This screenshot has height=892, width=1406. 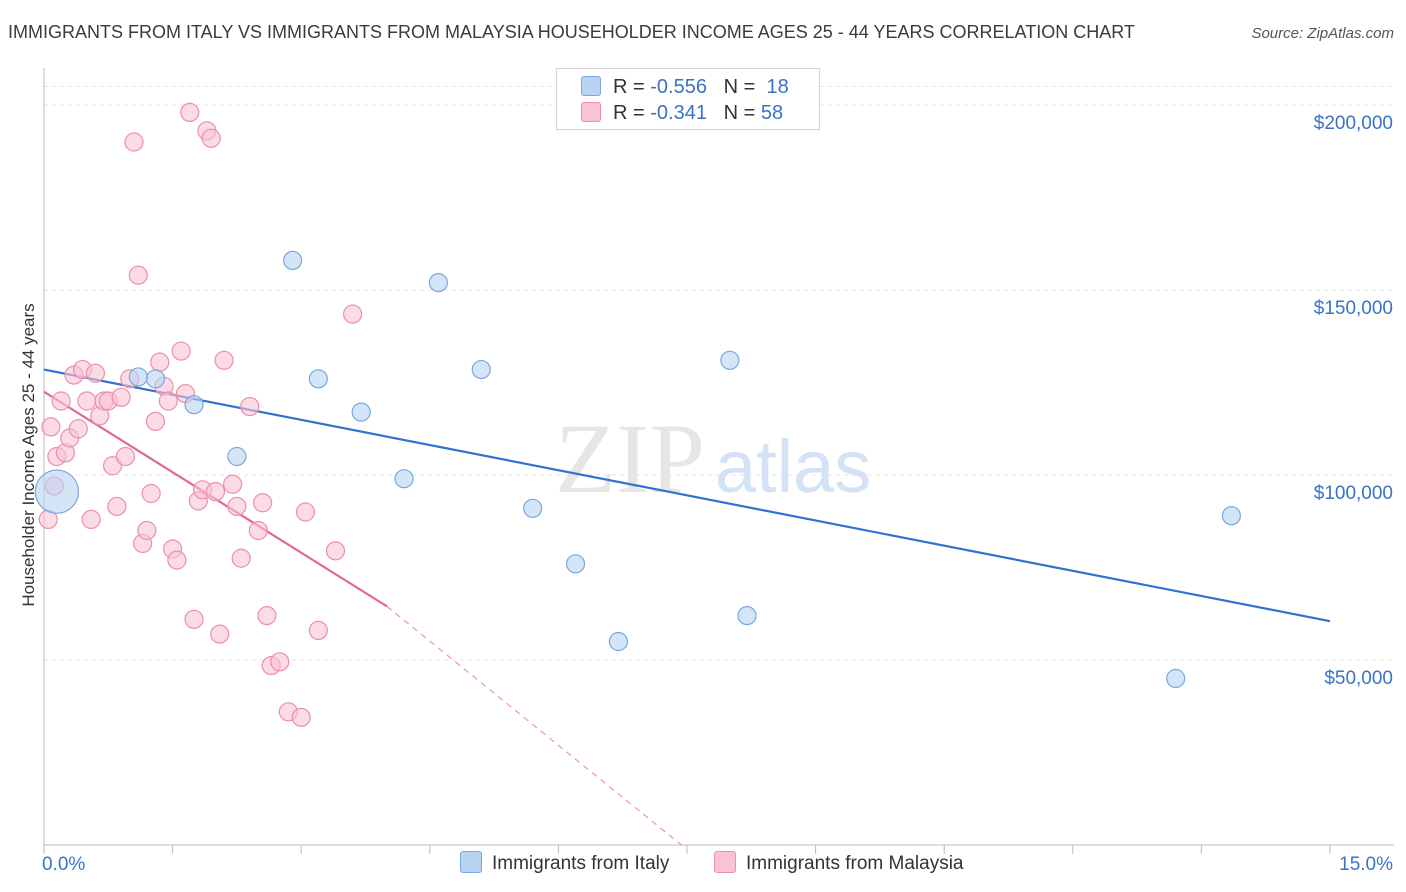 What do you see at coordinates (739, 87) in the screenshot?
I see `italy-n-label: N =` at bounding box center [739, 87].